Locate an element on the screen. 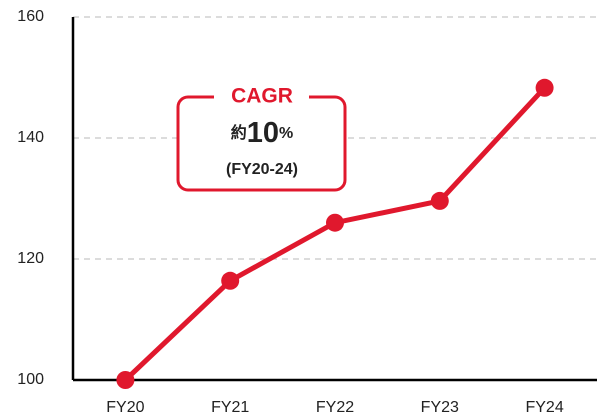 The image size is (597, 420). x-tick-label: FY20 is located at coordinates (125, 407).